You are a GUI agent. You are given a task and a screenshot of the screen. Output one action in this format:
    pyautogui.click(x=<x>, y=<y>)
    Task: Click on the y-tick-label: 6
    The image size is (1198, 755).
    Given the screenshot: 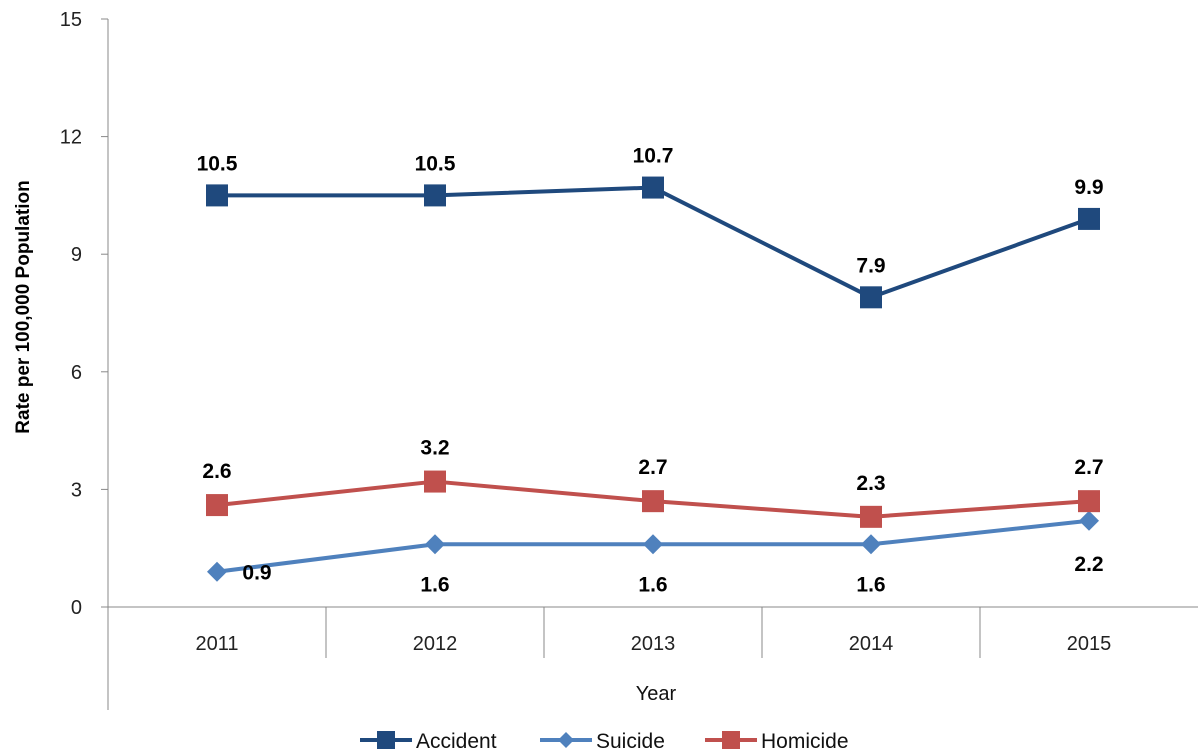 What is the action you would take?
    pyautogui.click(x=76, y=373)
    